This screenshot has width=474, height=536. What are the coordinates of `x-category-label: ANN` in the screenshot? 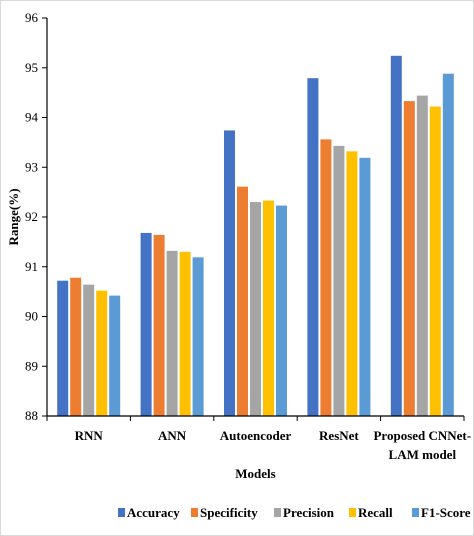 It's located at (172, 435).